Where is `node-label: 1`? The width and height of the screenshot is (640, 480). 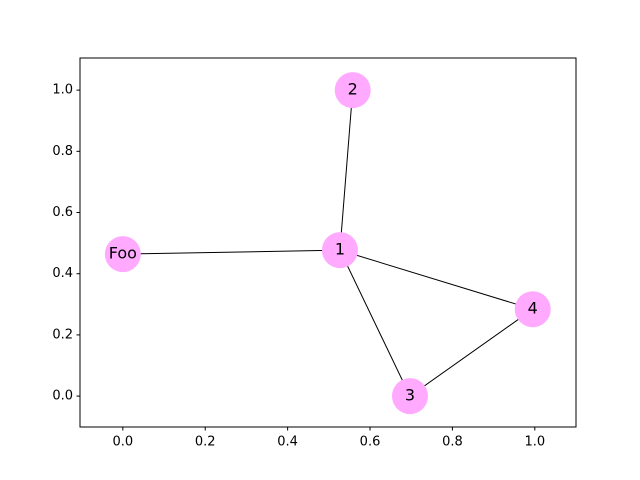 node-label: 1 is located at coordinates (340, 249).